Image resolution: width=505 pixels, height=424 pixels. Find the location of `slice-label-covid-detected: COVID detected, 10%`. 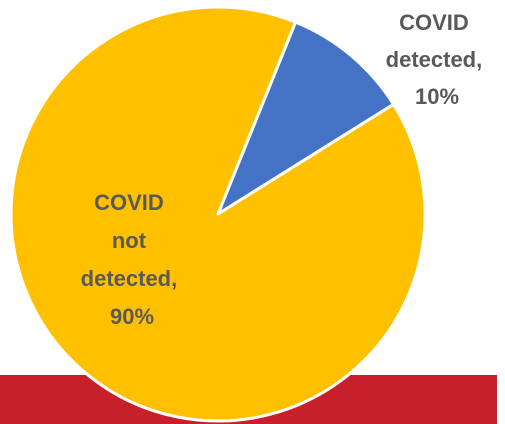

slice-label-covid-detected: COVID detected, 10% is located at coordinates (437, 59).